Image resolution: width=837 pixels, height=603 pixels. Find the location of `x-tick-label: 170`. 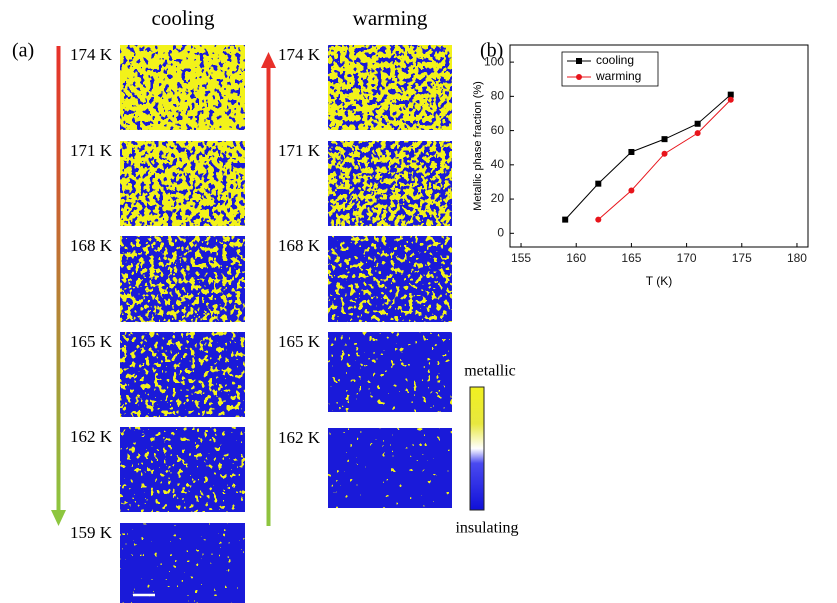

x-tick-label: 170 is located at coordinates (687, 258).